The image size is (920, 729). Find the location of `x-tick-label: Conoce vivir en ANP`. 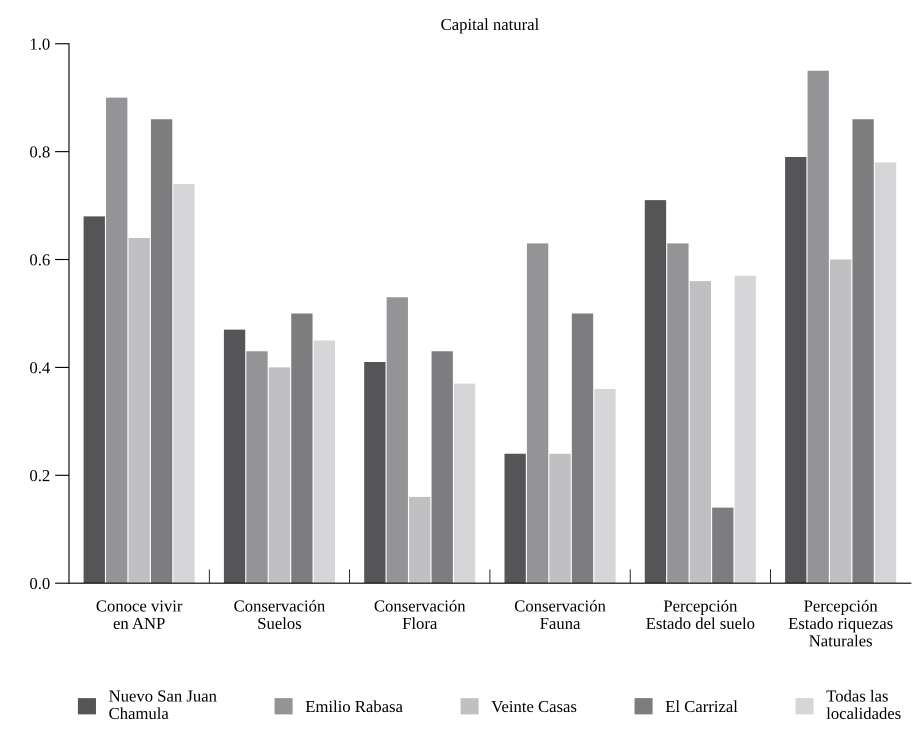

x-tick-label: Conoce vivir en ANP is located at coordinates (139, 615).